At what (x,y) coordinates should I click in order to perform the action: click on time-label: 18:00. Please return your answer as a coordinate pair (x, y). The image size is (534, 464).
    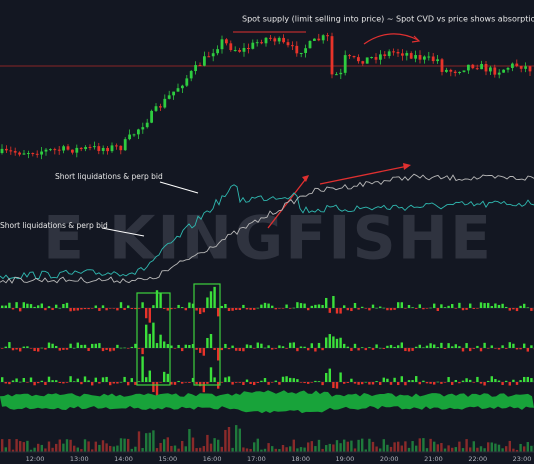
    Looking at the image, I should click on (300, 459).